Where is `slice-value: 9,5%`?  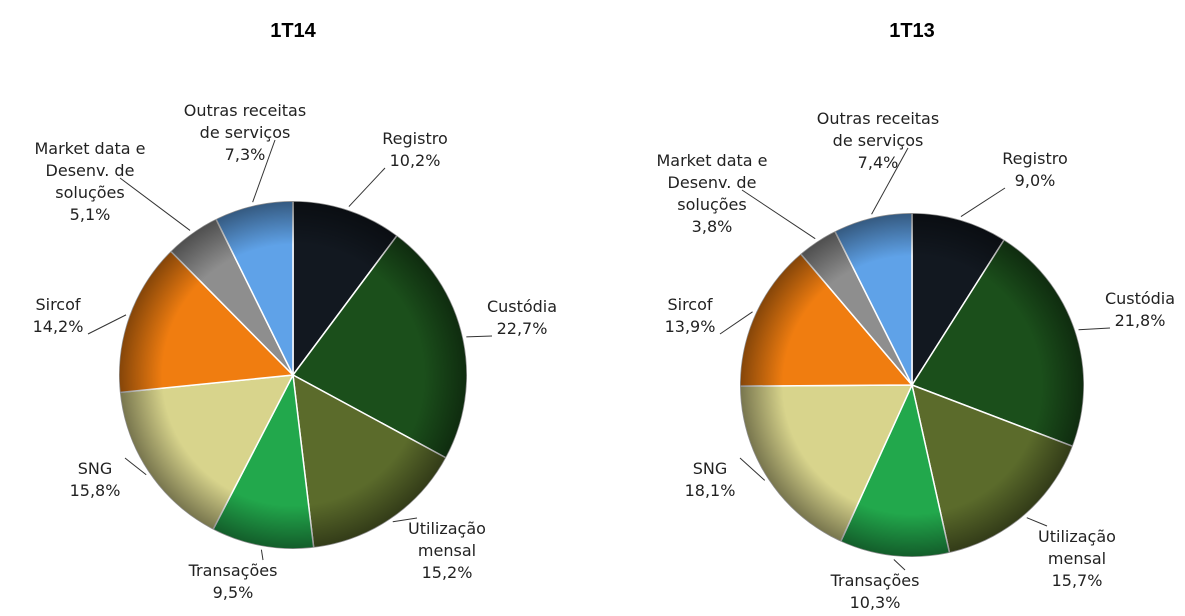
slice-value: 9,5% is located at coordinates (233, 592).